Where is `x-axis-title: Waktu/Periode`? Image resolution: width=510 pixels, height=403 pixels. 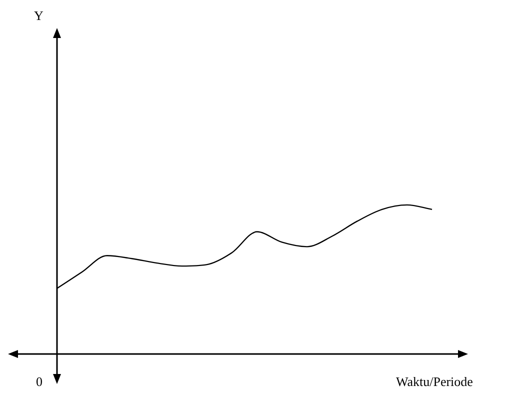 x-axis-title: Waktu/Periode is located at coordinates (434, 381).